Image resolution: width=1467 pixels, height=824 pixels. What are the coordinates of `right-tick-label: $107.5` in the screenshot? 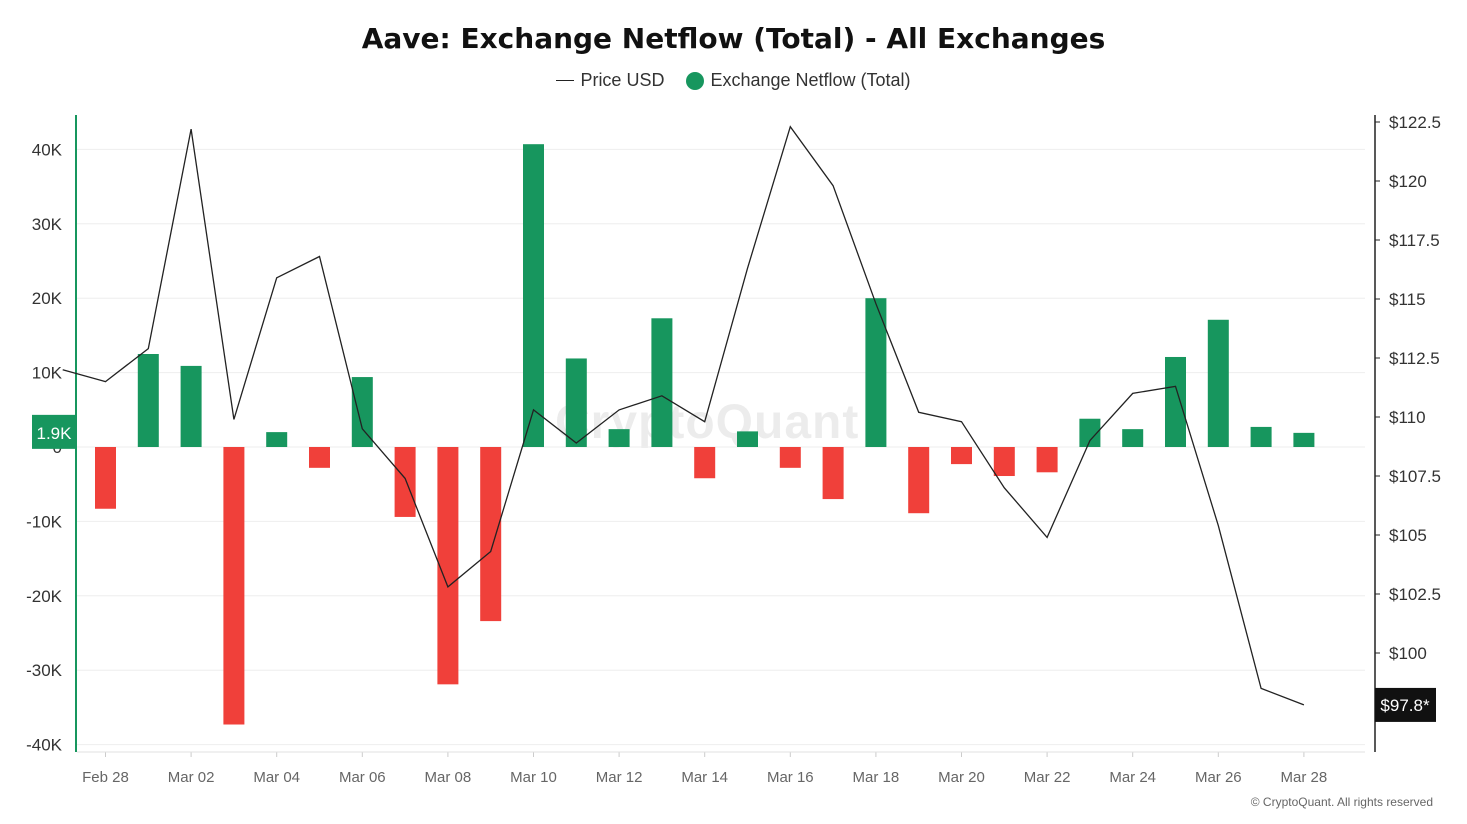 It's located at (1415, 476).